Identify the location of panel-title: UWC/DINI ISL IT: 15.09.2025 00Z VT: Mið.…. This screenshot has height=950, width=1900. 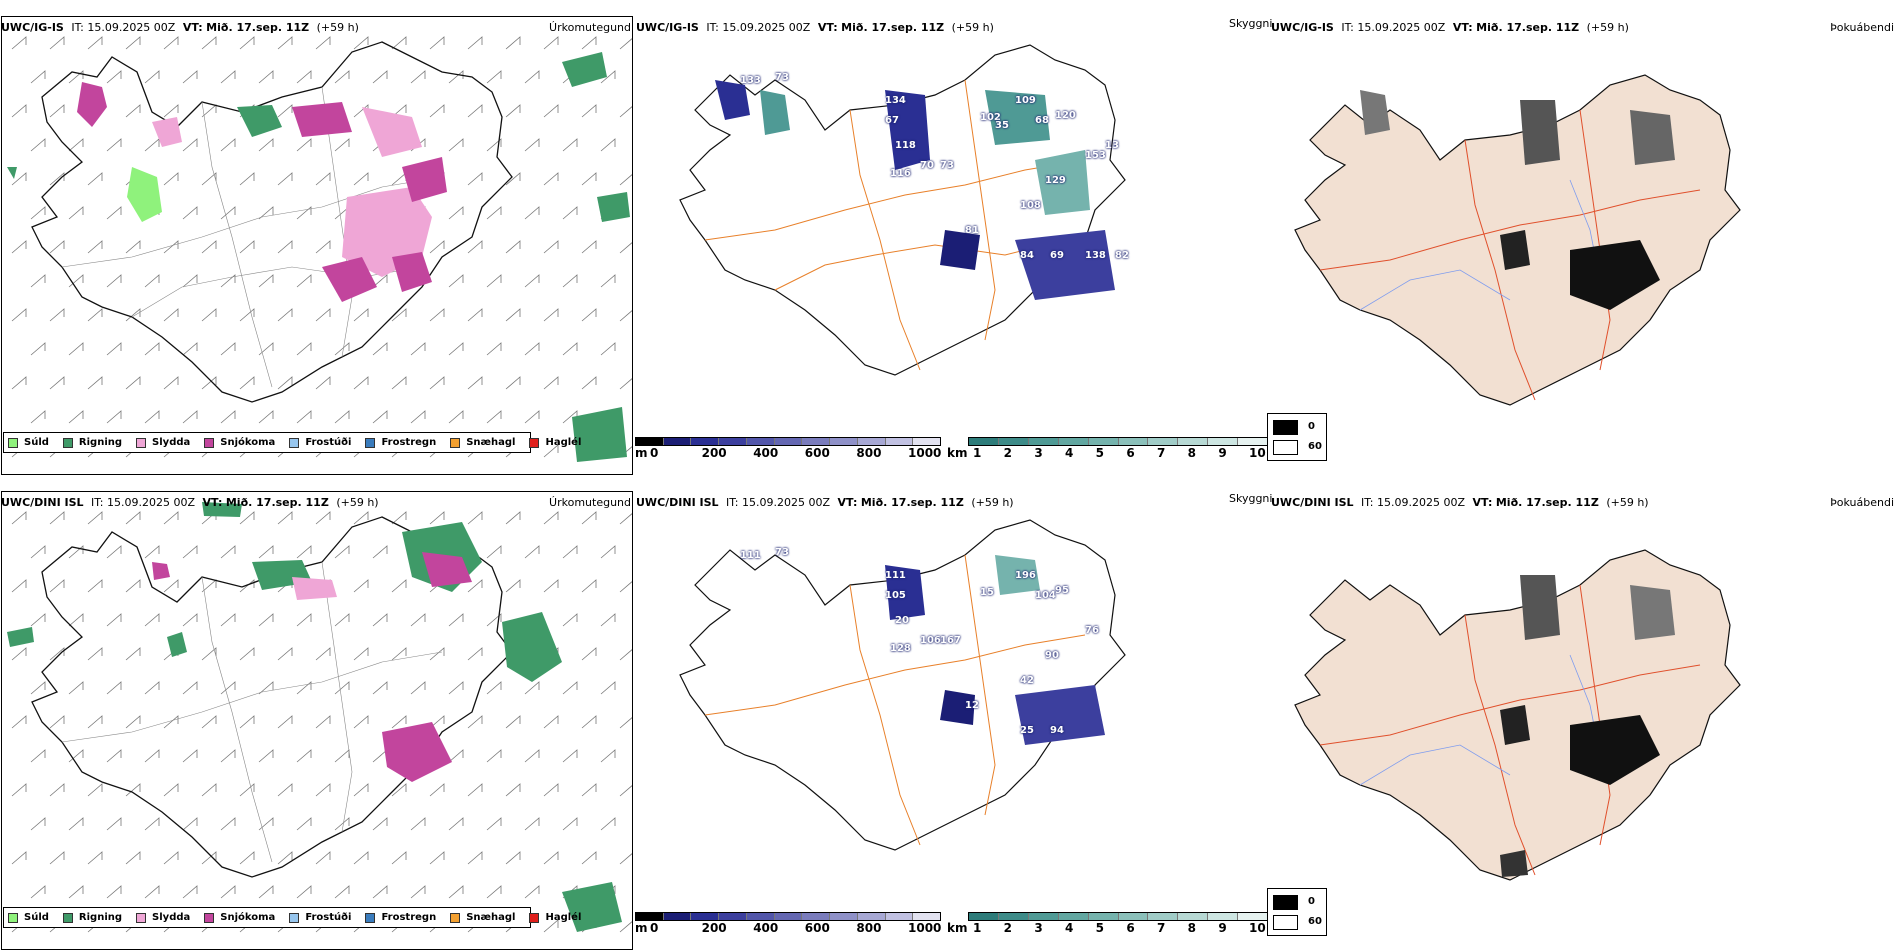
(1460, 502).